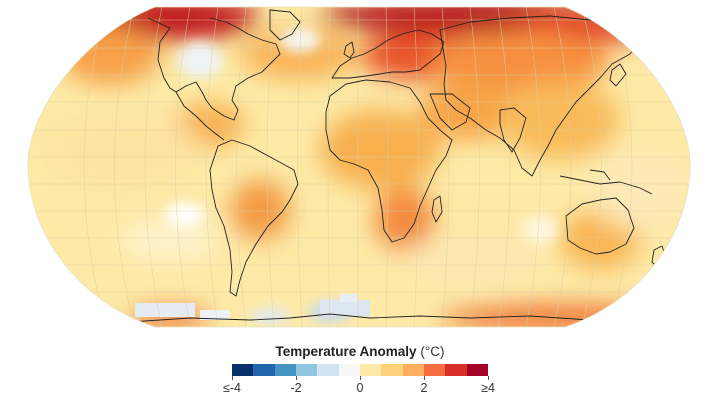 This screenshot has width=720, height=400. Describe the element at coordinates (488, 388) in the screenshot. I see `legend-tick-label: ≥4` at that location.